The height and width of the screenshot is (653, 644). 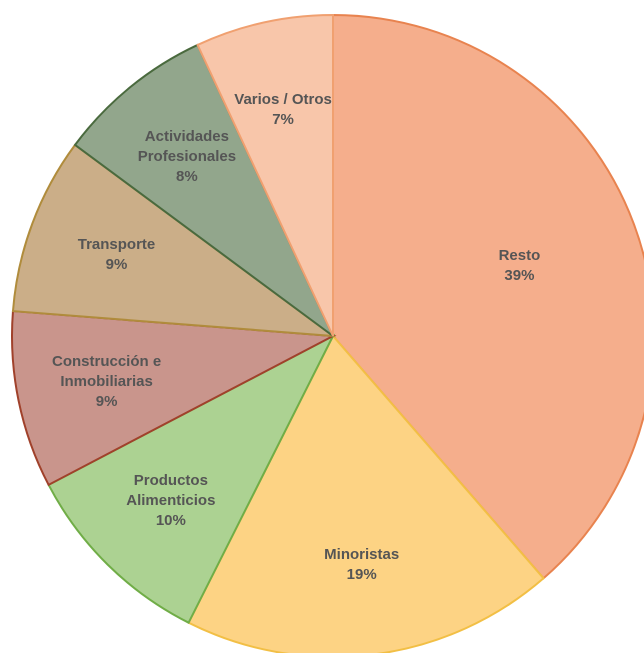 What do you see at coordinates (117, 255) in the screenshot?
I see `slice-label: Transporte 9%` at bounding box center [117, 255].